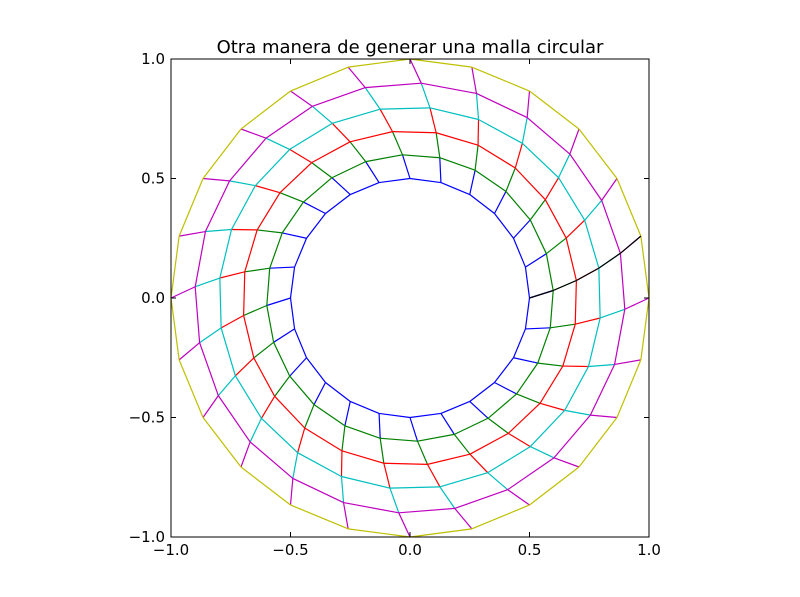 The width and height of the screenshot is (800, 597). What do you see at coordinates (147, 537) in the screenshot?
I see `y-tick-label: −1.0` at bounding box center [147, 537].